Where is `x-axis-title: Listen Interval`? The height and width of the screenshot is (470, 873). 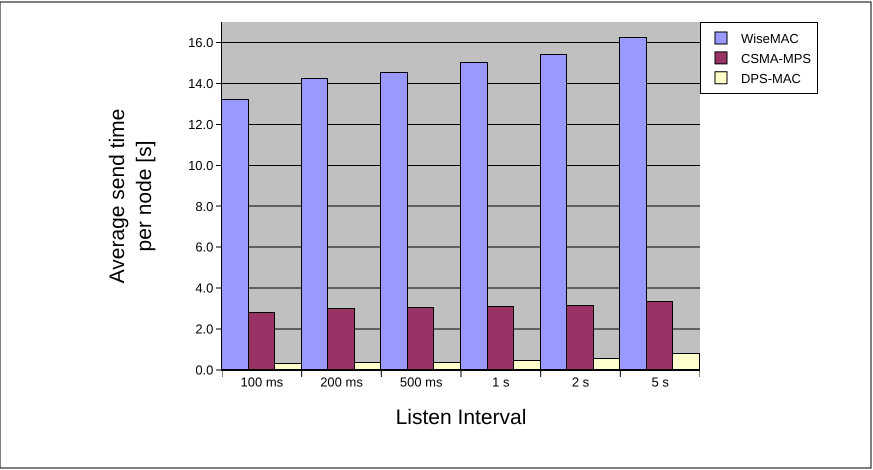 x-axis-title: Listen Interval is located at coordinates (461, 417).